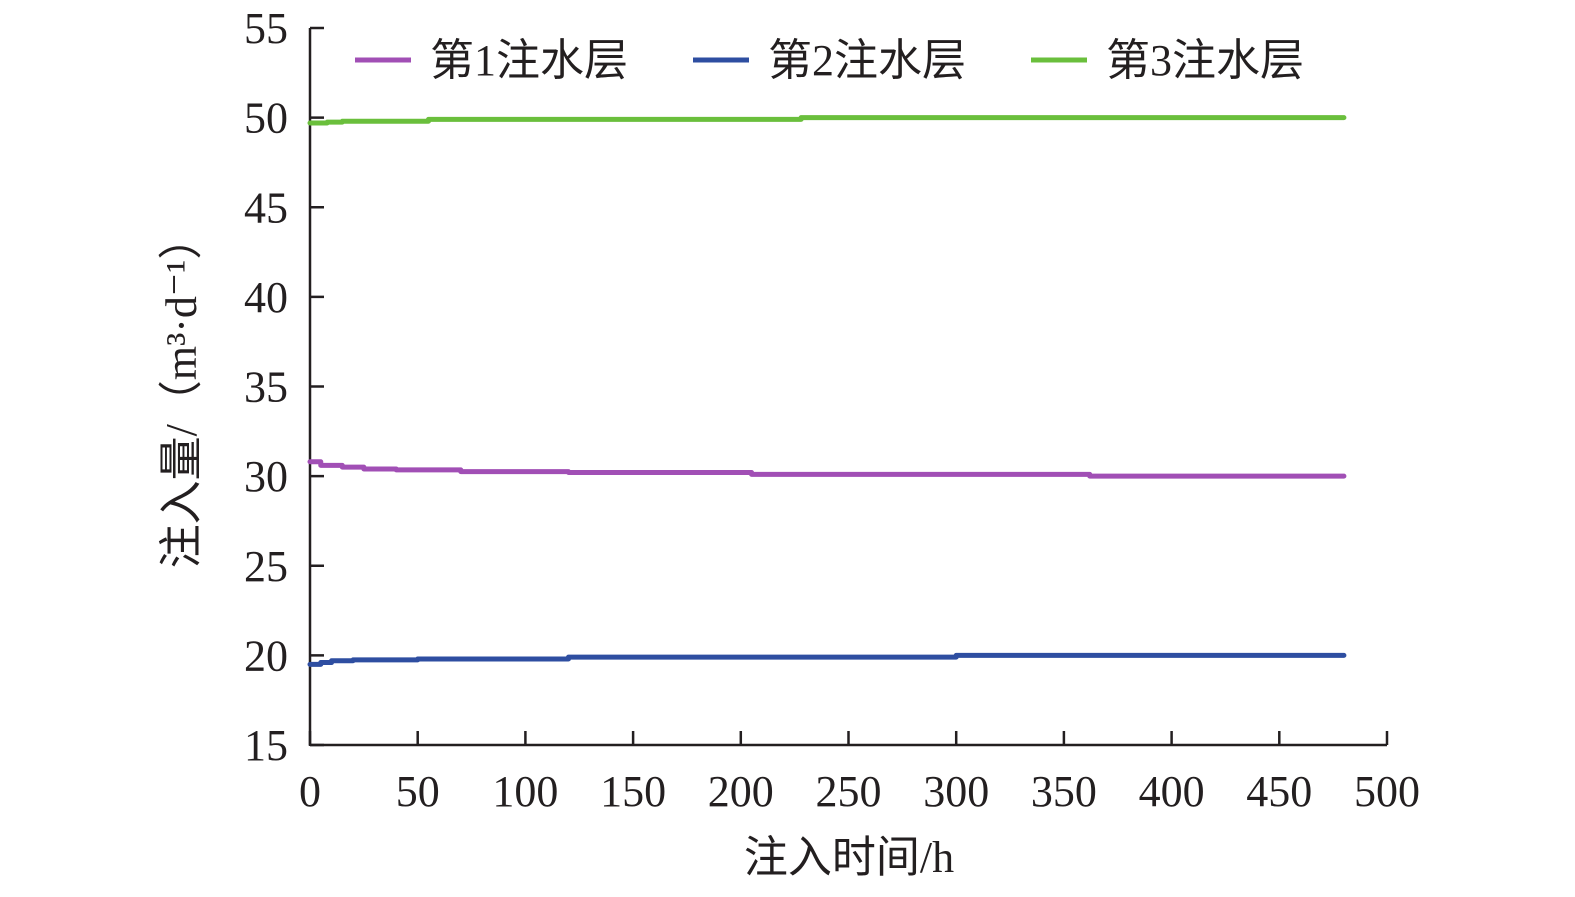 Image resolution: width=1575 pixels, height=897 pixels. What do you see at coordinates (849, 791) in the screenshot?
I see `x-tick-label: 250` at bounding box center [849, 791].